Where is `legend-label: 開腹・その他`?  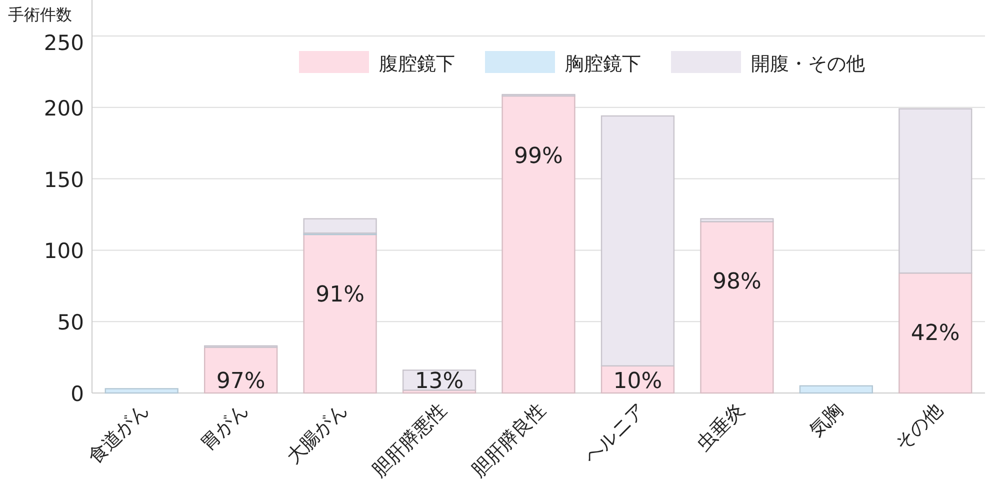 legend-label: 開腹・その他 is located at coordinates (808, 64).